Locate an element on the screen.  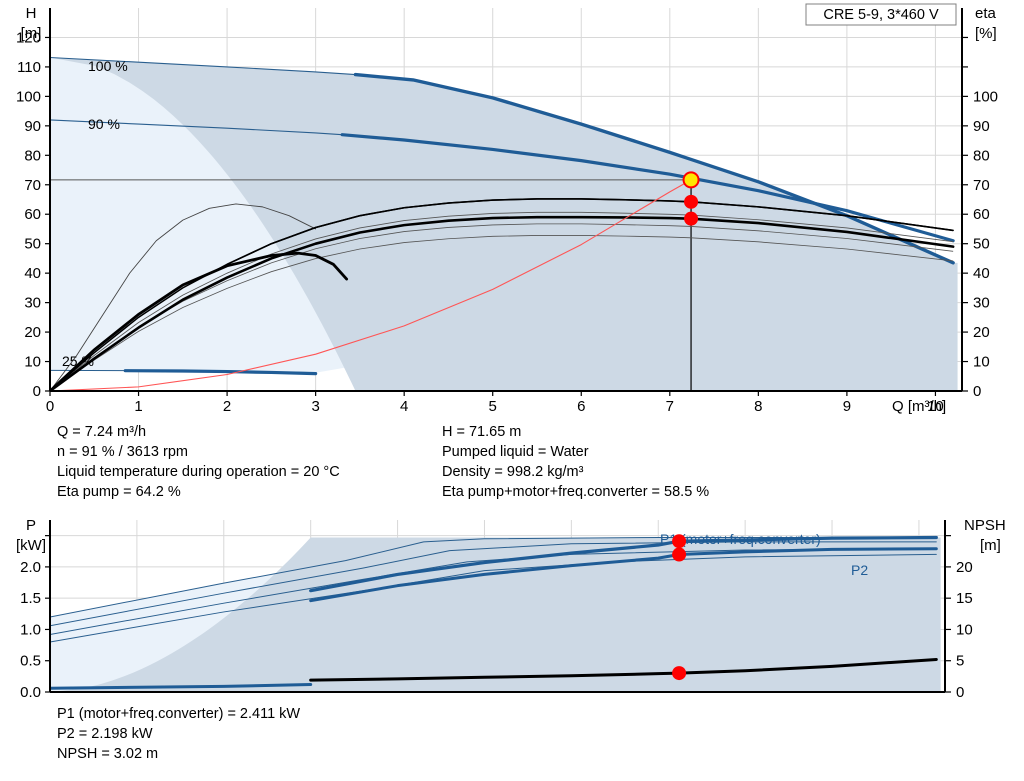
duty-point-npsh is located at coordinates (679, 673).